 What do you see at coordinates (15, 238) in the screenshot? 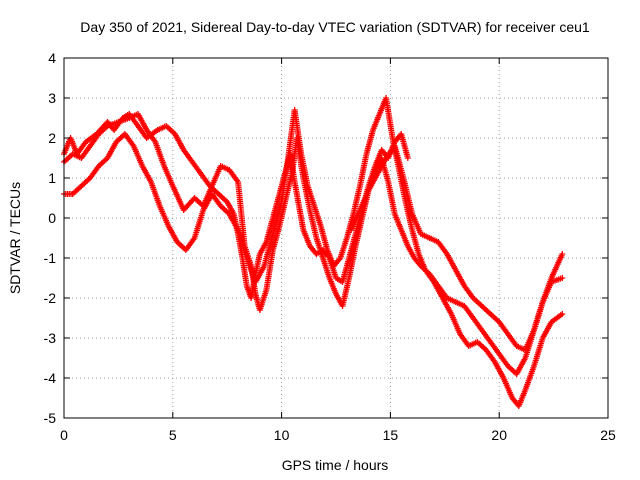
I see `y-axis-label: SDTVAR / TECUs` at bounding box center [15, 238].